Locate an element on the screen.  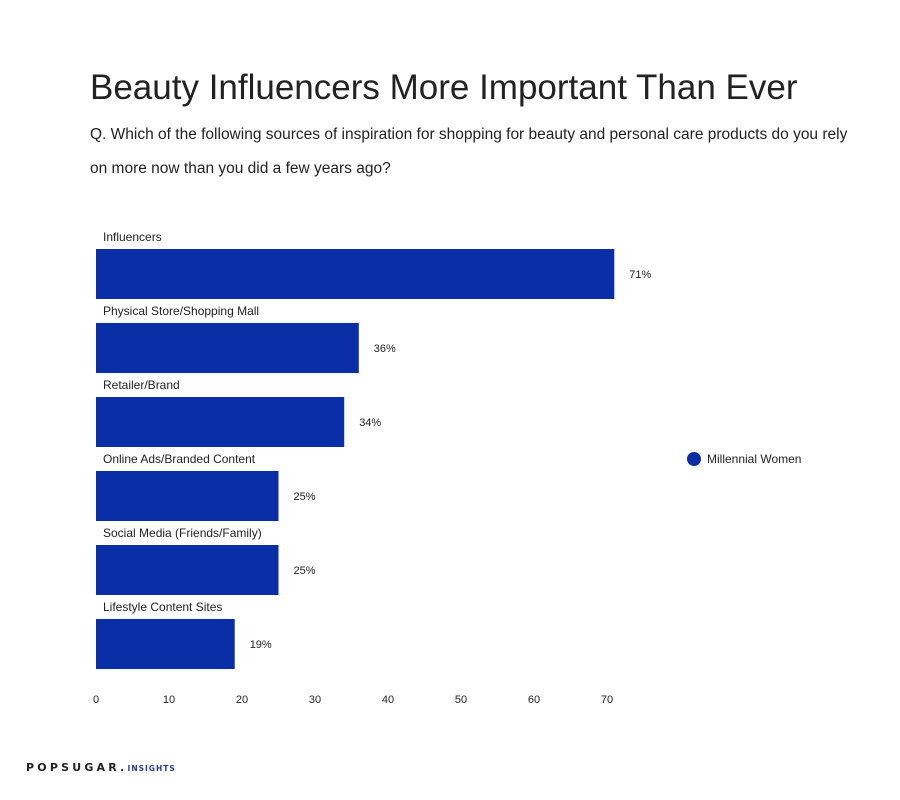
data-label: 36% is located at coordinates (385, 349).